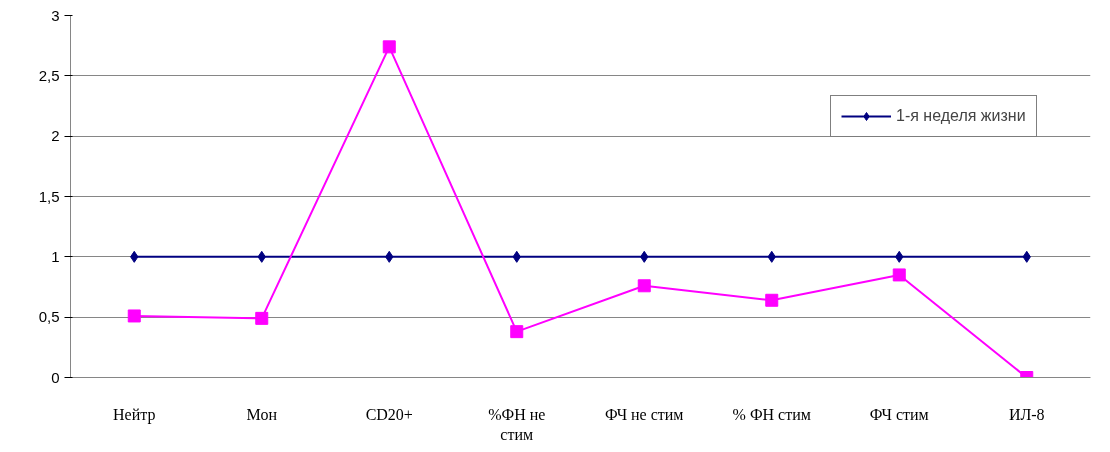 This screenshot has width=1110, height=452. What do you see at coordinates (55, 256) in the screenshot?
I see `y-tick-label: 1` at bounding box center [55, 256].